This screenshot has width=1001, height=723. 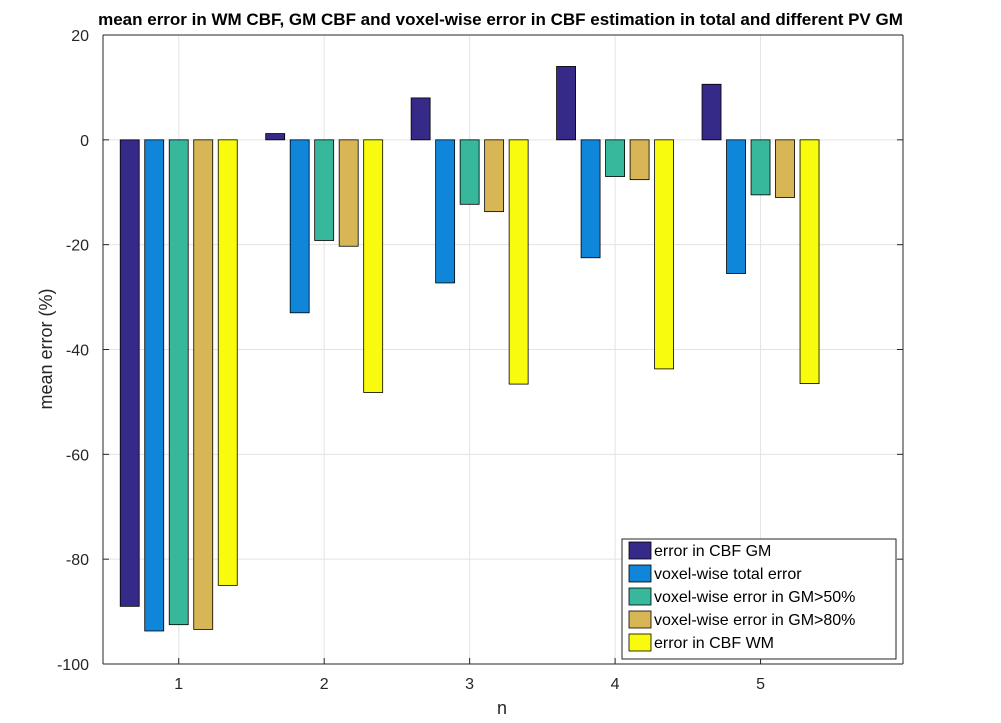 What do you see at coordinates (77, 246) in the screenshot?
I see `y-tick-label: -20` at bounding box center [77, 246].